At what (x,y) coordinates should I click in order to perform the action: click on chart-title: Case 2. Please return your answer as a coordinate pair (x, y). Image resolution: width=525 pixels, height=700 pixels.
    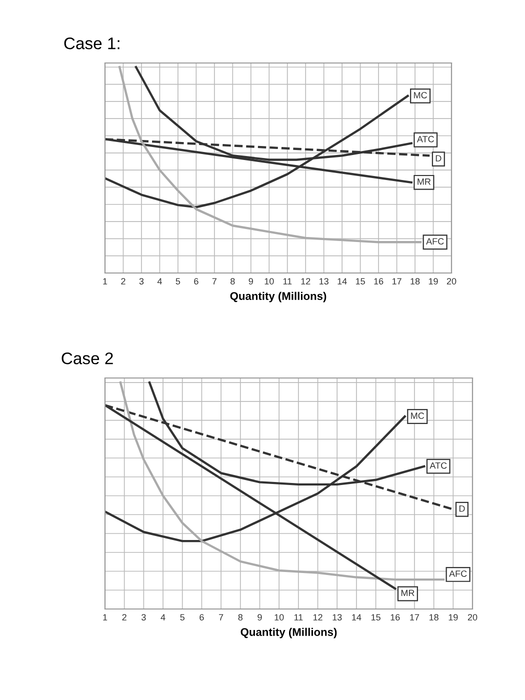
    Looking at the image, I should click on (87, 358).